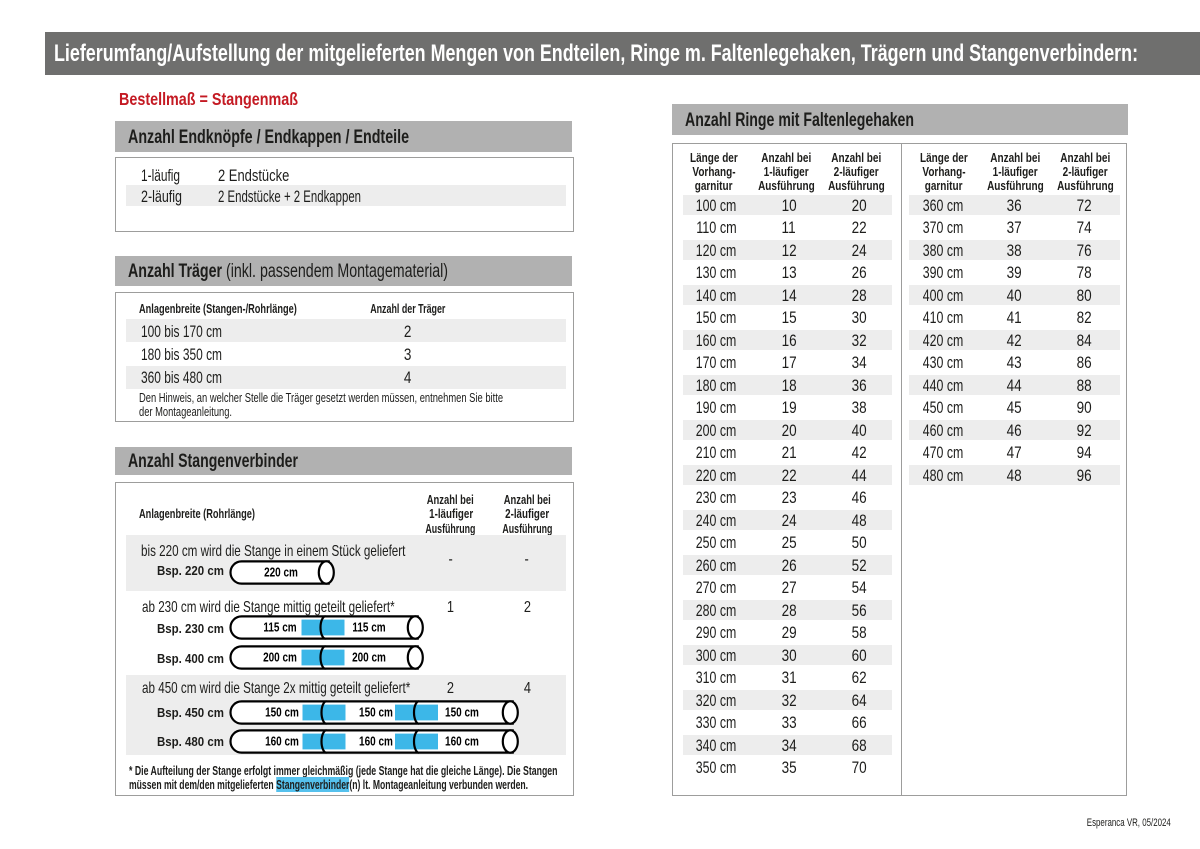  What do you see at coordinates (281, 573) in the screenshot?
I see `svg-text: 220 cm` at bounding box center [281, 573].